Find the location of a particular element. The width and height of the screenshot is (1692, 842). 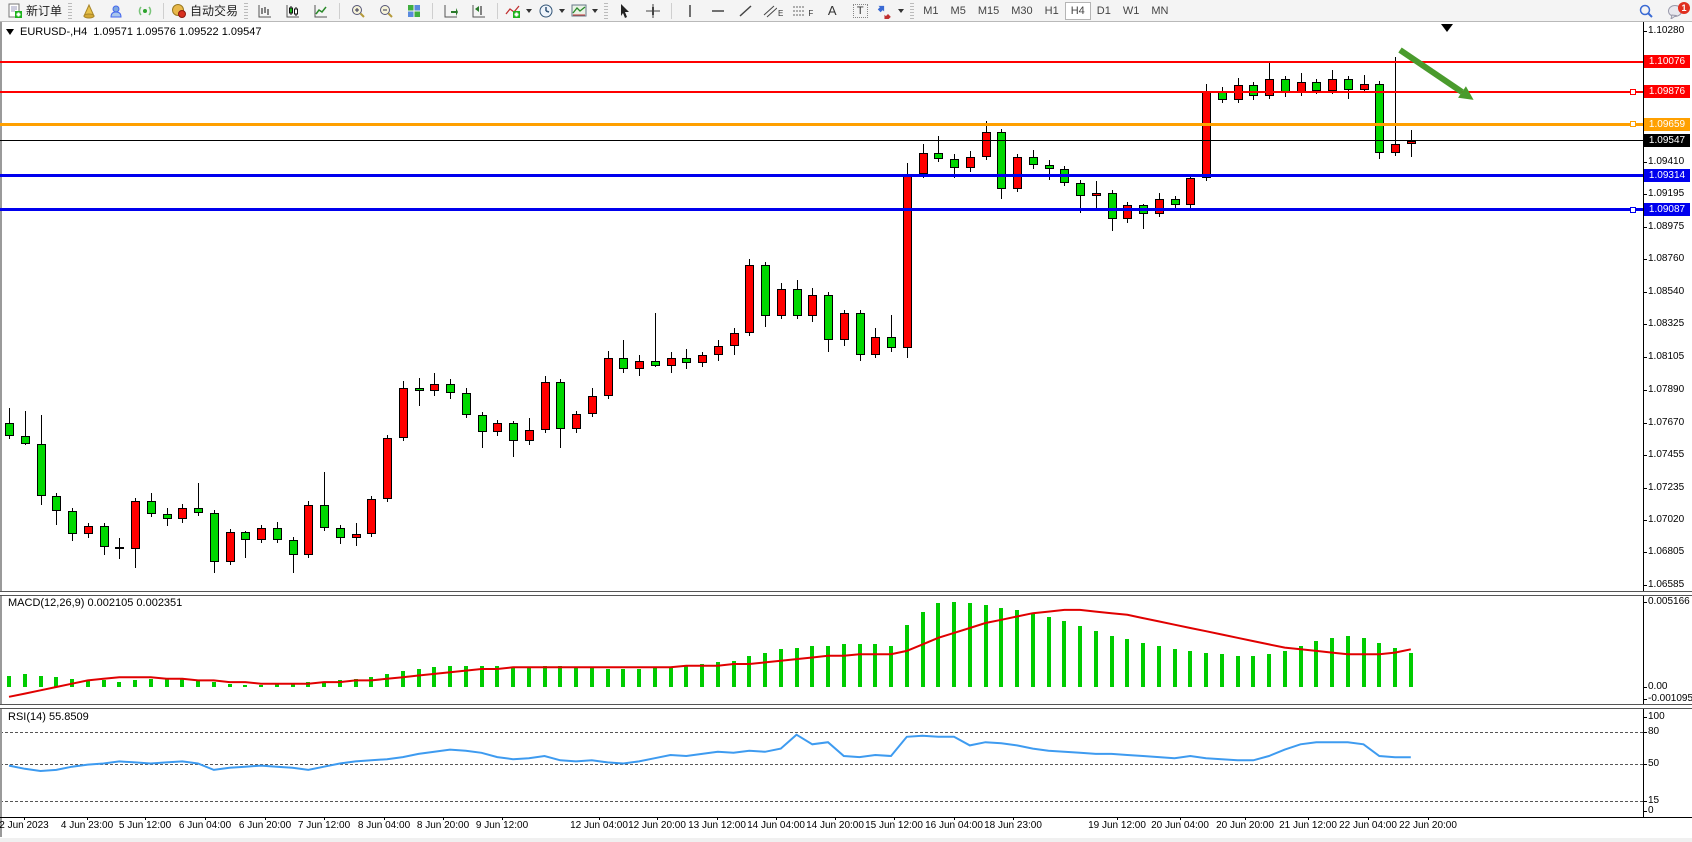

cursor-icon is located at coordinates (625, 11).